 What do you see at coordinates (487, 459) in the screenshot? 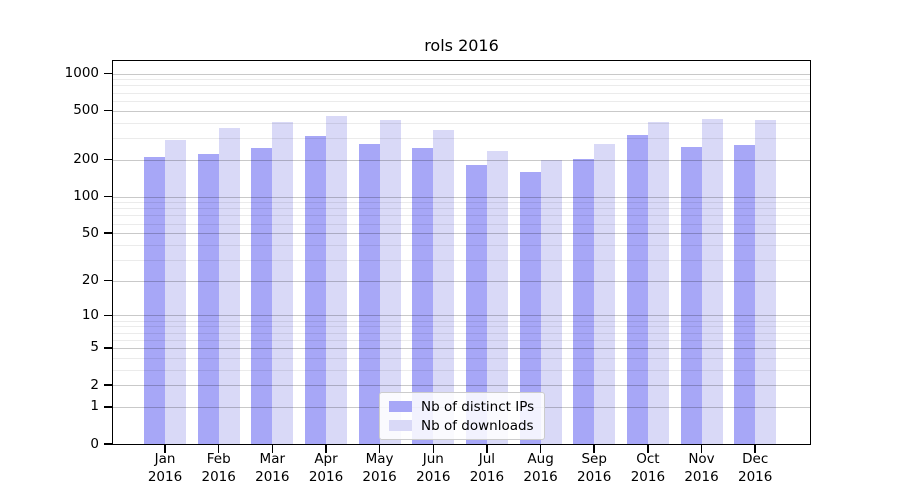
I see `x-tick-label-line: Jul` at bounding box center [487, 459].